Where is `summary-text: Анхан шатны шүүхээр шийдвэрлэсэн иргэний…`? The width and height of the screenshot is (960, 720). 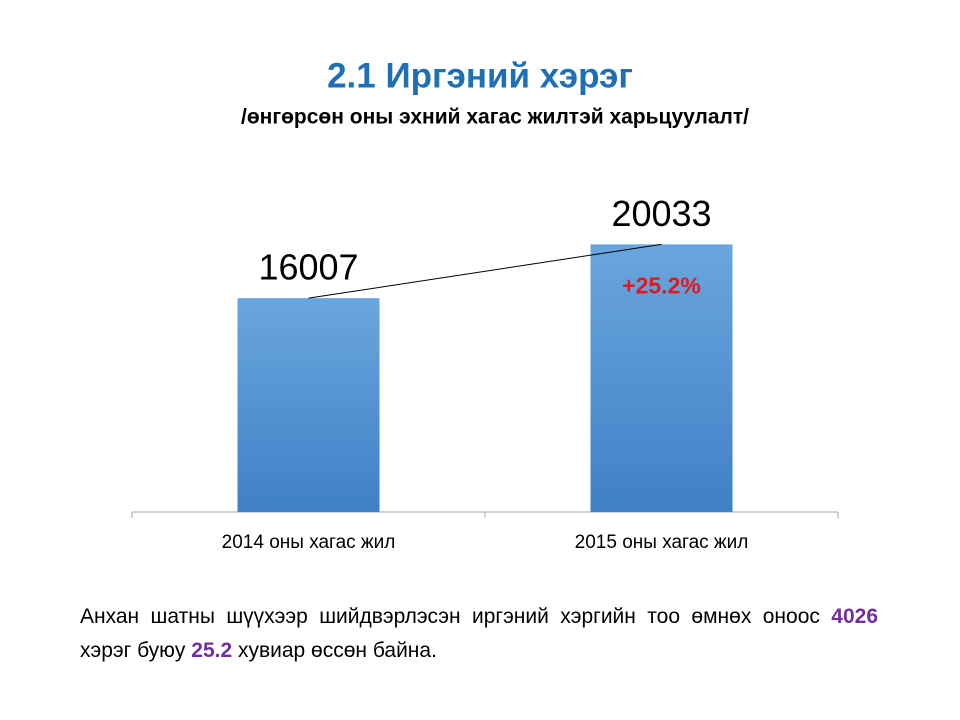
summary-text: Анхан шатны шүүхээр шийдвэрлэсэн иргэний… is located at coordinates (479, 634).